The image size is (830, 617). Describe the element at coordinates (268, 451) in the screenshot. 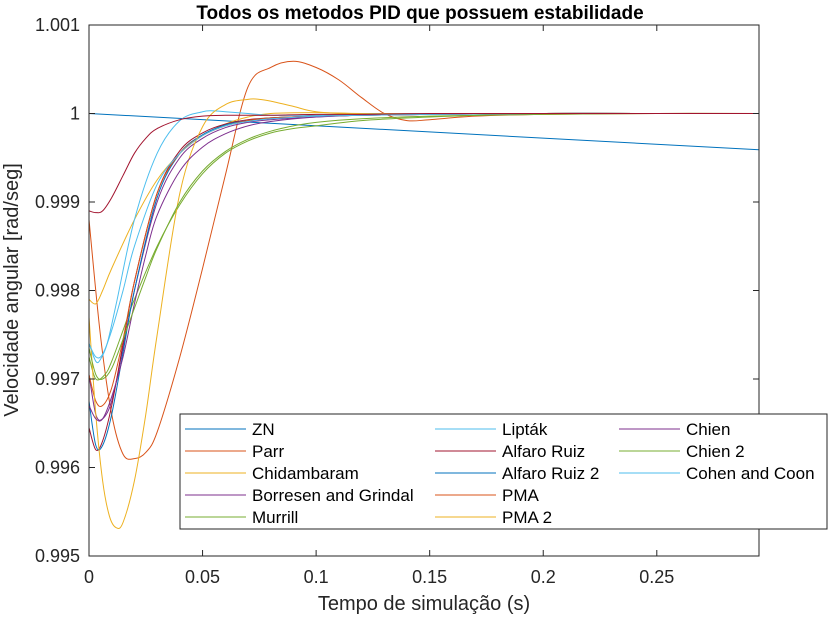

I see `legend-entry-parr: Parr` at that location.